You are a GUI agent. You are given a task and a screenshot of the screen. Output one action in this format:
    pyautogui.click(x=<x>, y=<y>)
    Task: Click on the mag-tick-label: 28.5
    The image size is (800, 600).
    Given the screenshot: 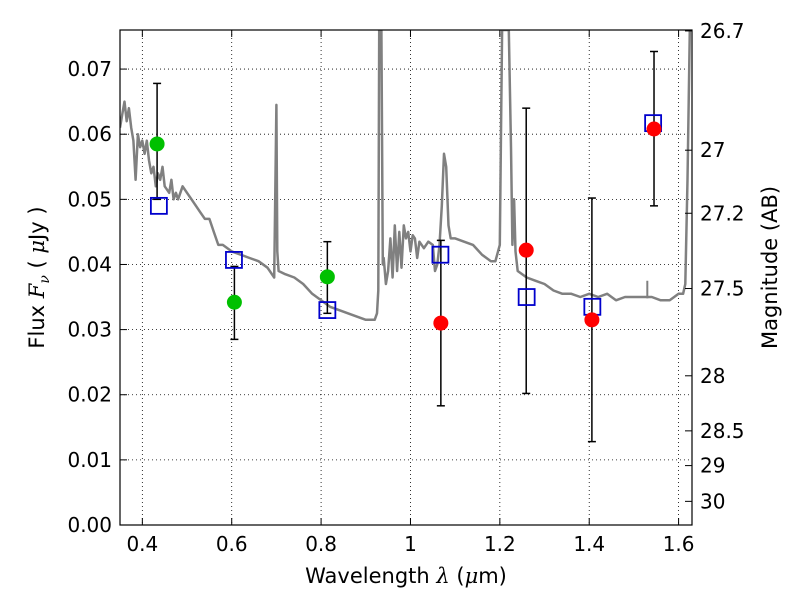 What is the action you would take?
    pyautogui.click(x=722, y=431)
    